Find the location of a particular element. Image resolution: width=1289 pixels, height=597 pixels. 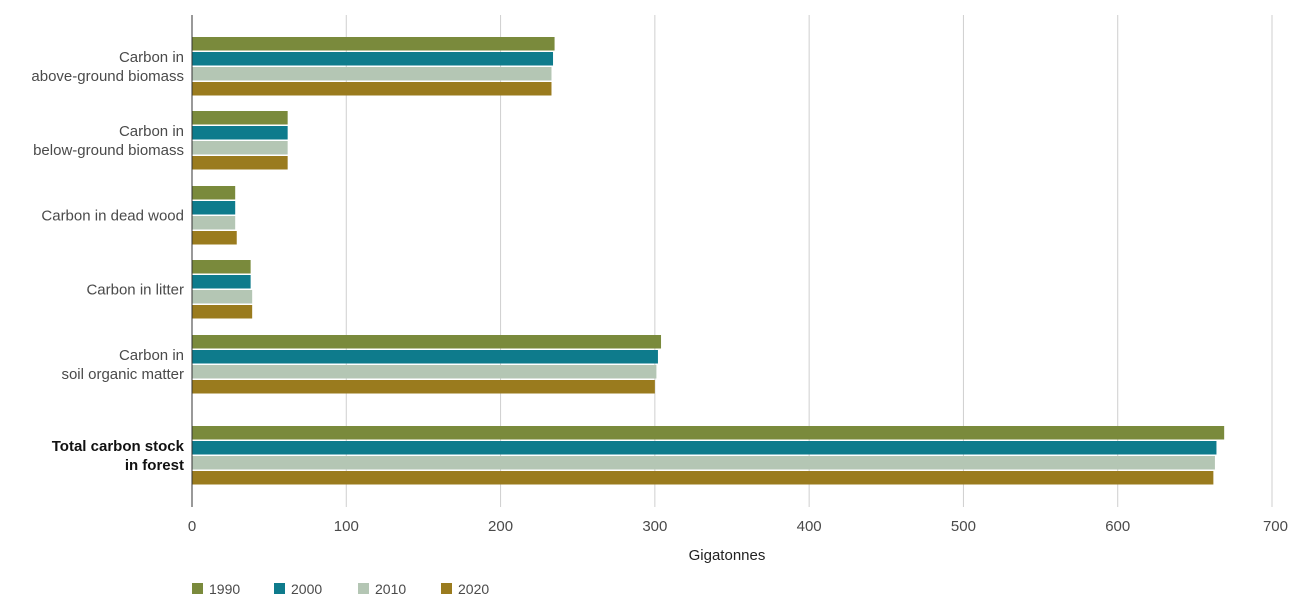

category-label: Total carbon stock is located at coordinates (118, 446).